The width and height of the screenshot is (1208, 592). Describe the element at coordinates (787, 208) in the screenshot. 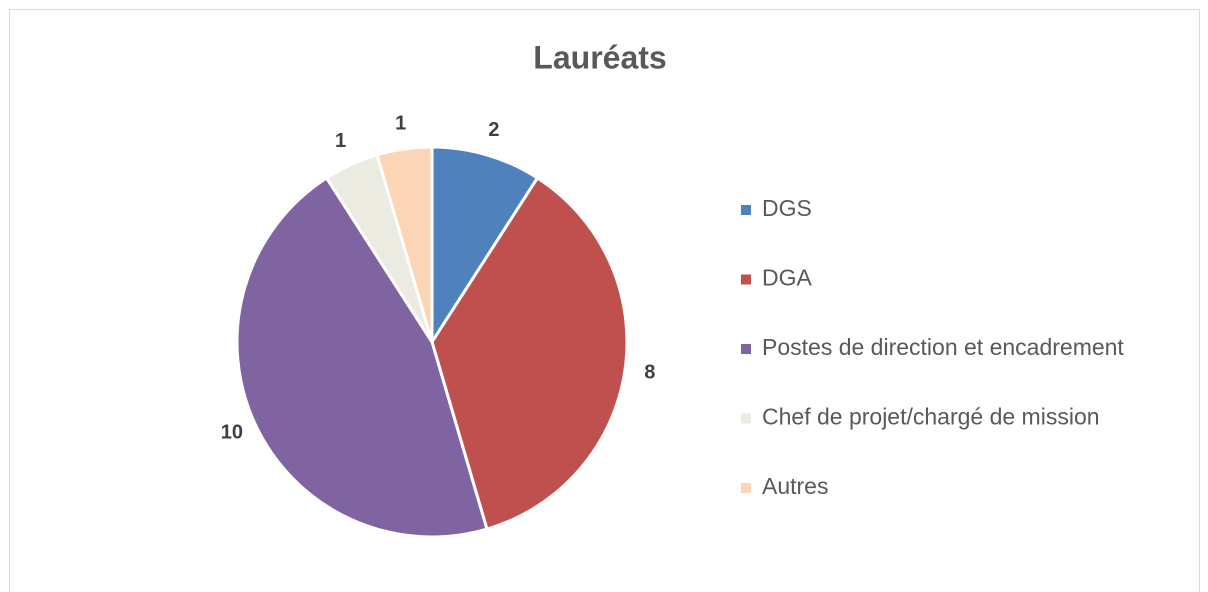

I see `legend-label: DGS` at that location.